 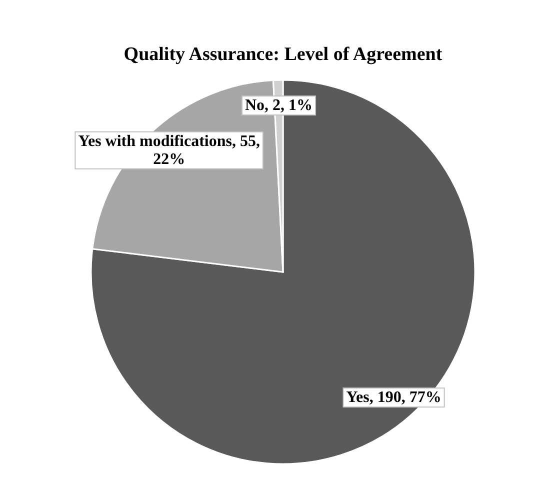 I want to click on slice-label: Yes with modifications, 55, 22%, so click(x=169, y=150).